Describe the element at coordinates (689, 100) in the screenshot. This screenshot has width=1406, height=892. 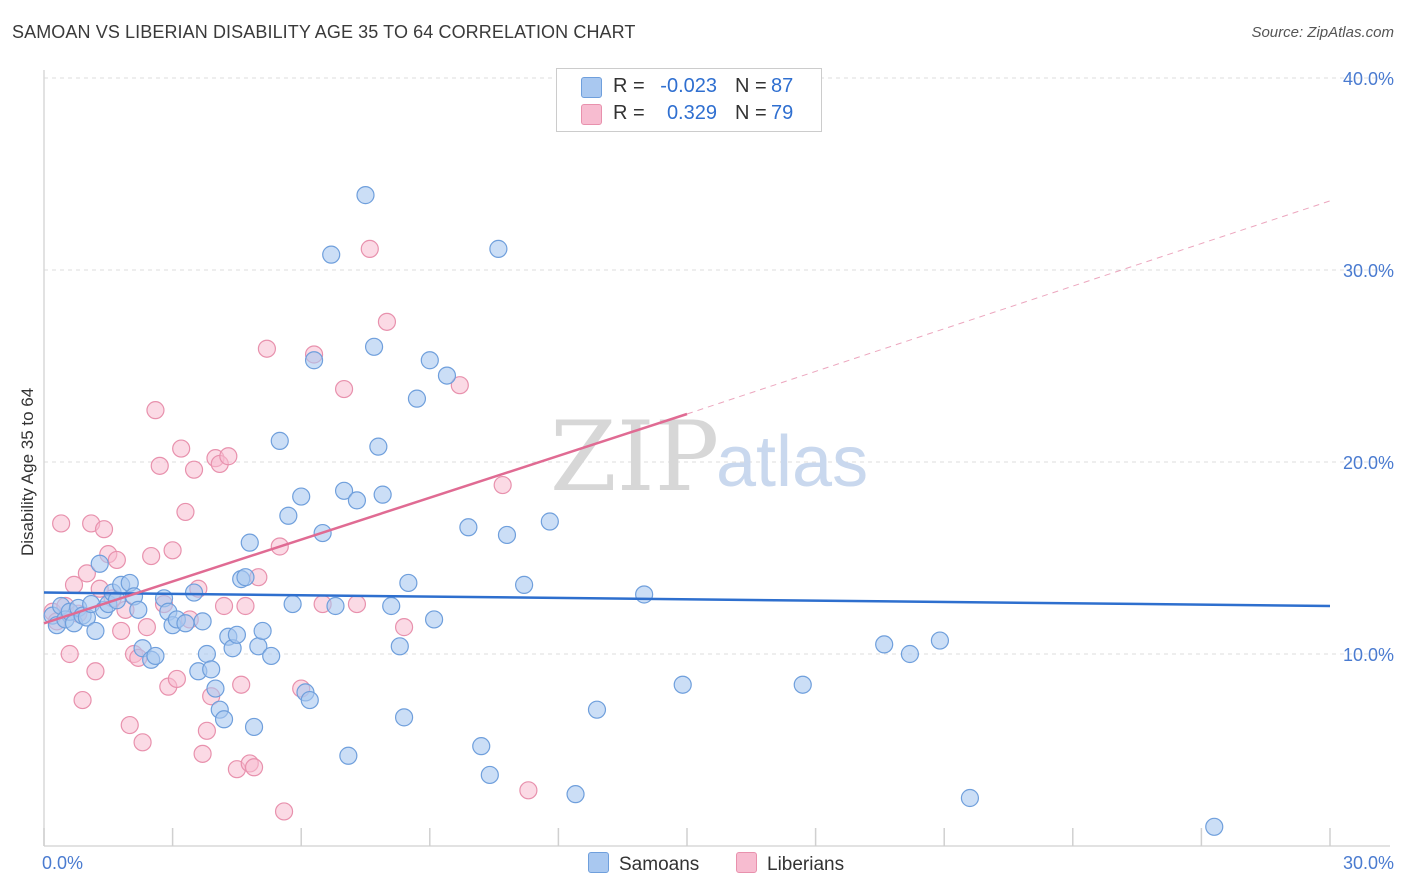
I see `correlation-legend: R = -0.023 N = 87 R = 0.329 N = 79` at that location.